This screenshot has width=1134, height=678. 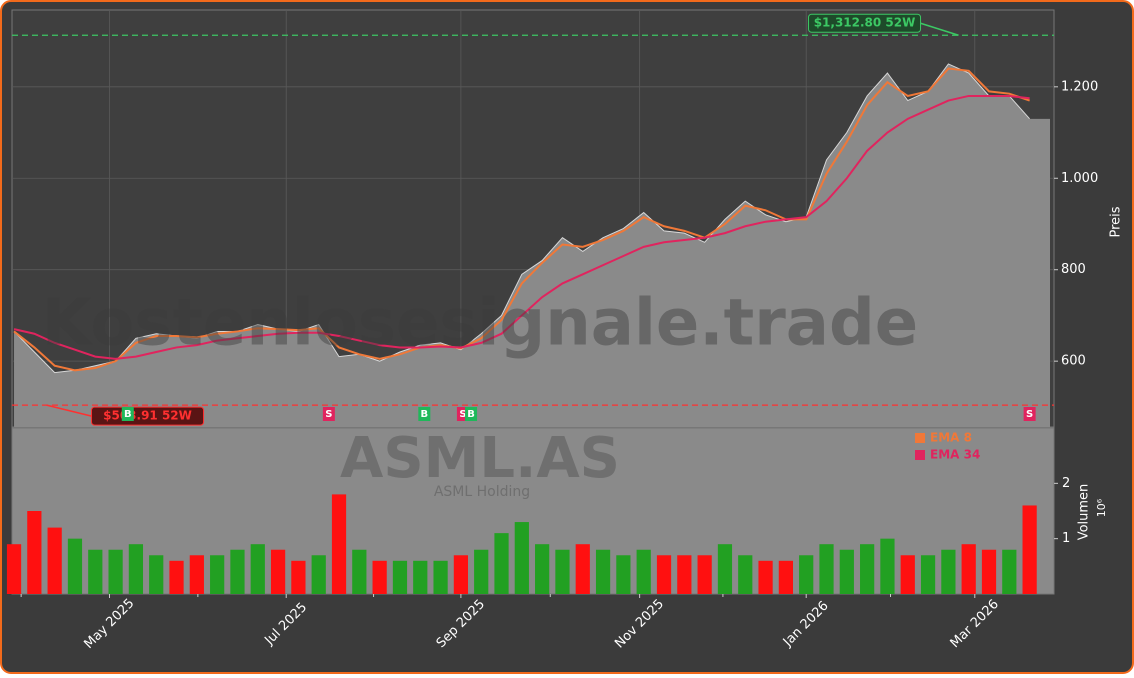 What do you see at coordinates (1079, 178) in the screenshot?
I see `y-tick-label: 1.000` at bounding box center [1079, 178].